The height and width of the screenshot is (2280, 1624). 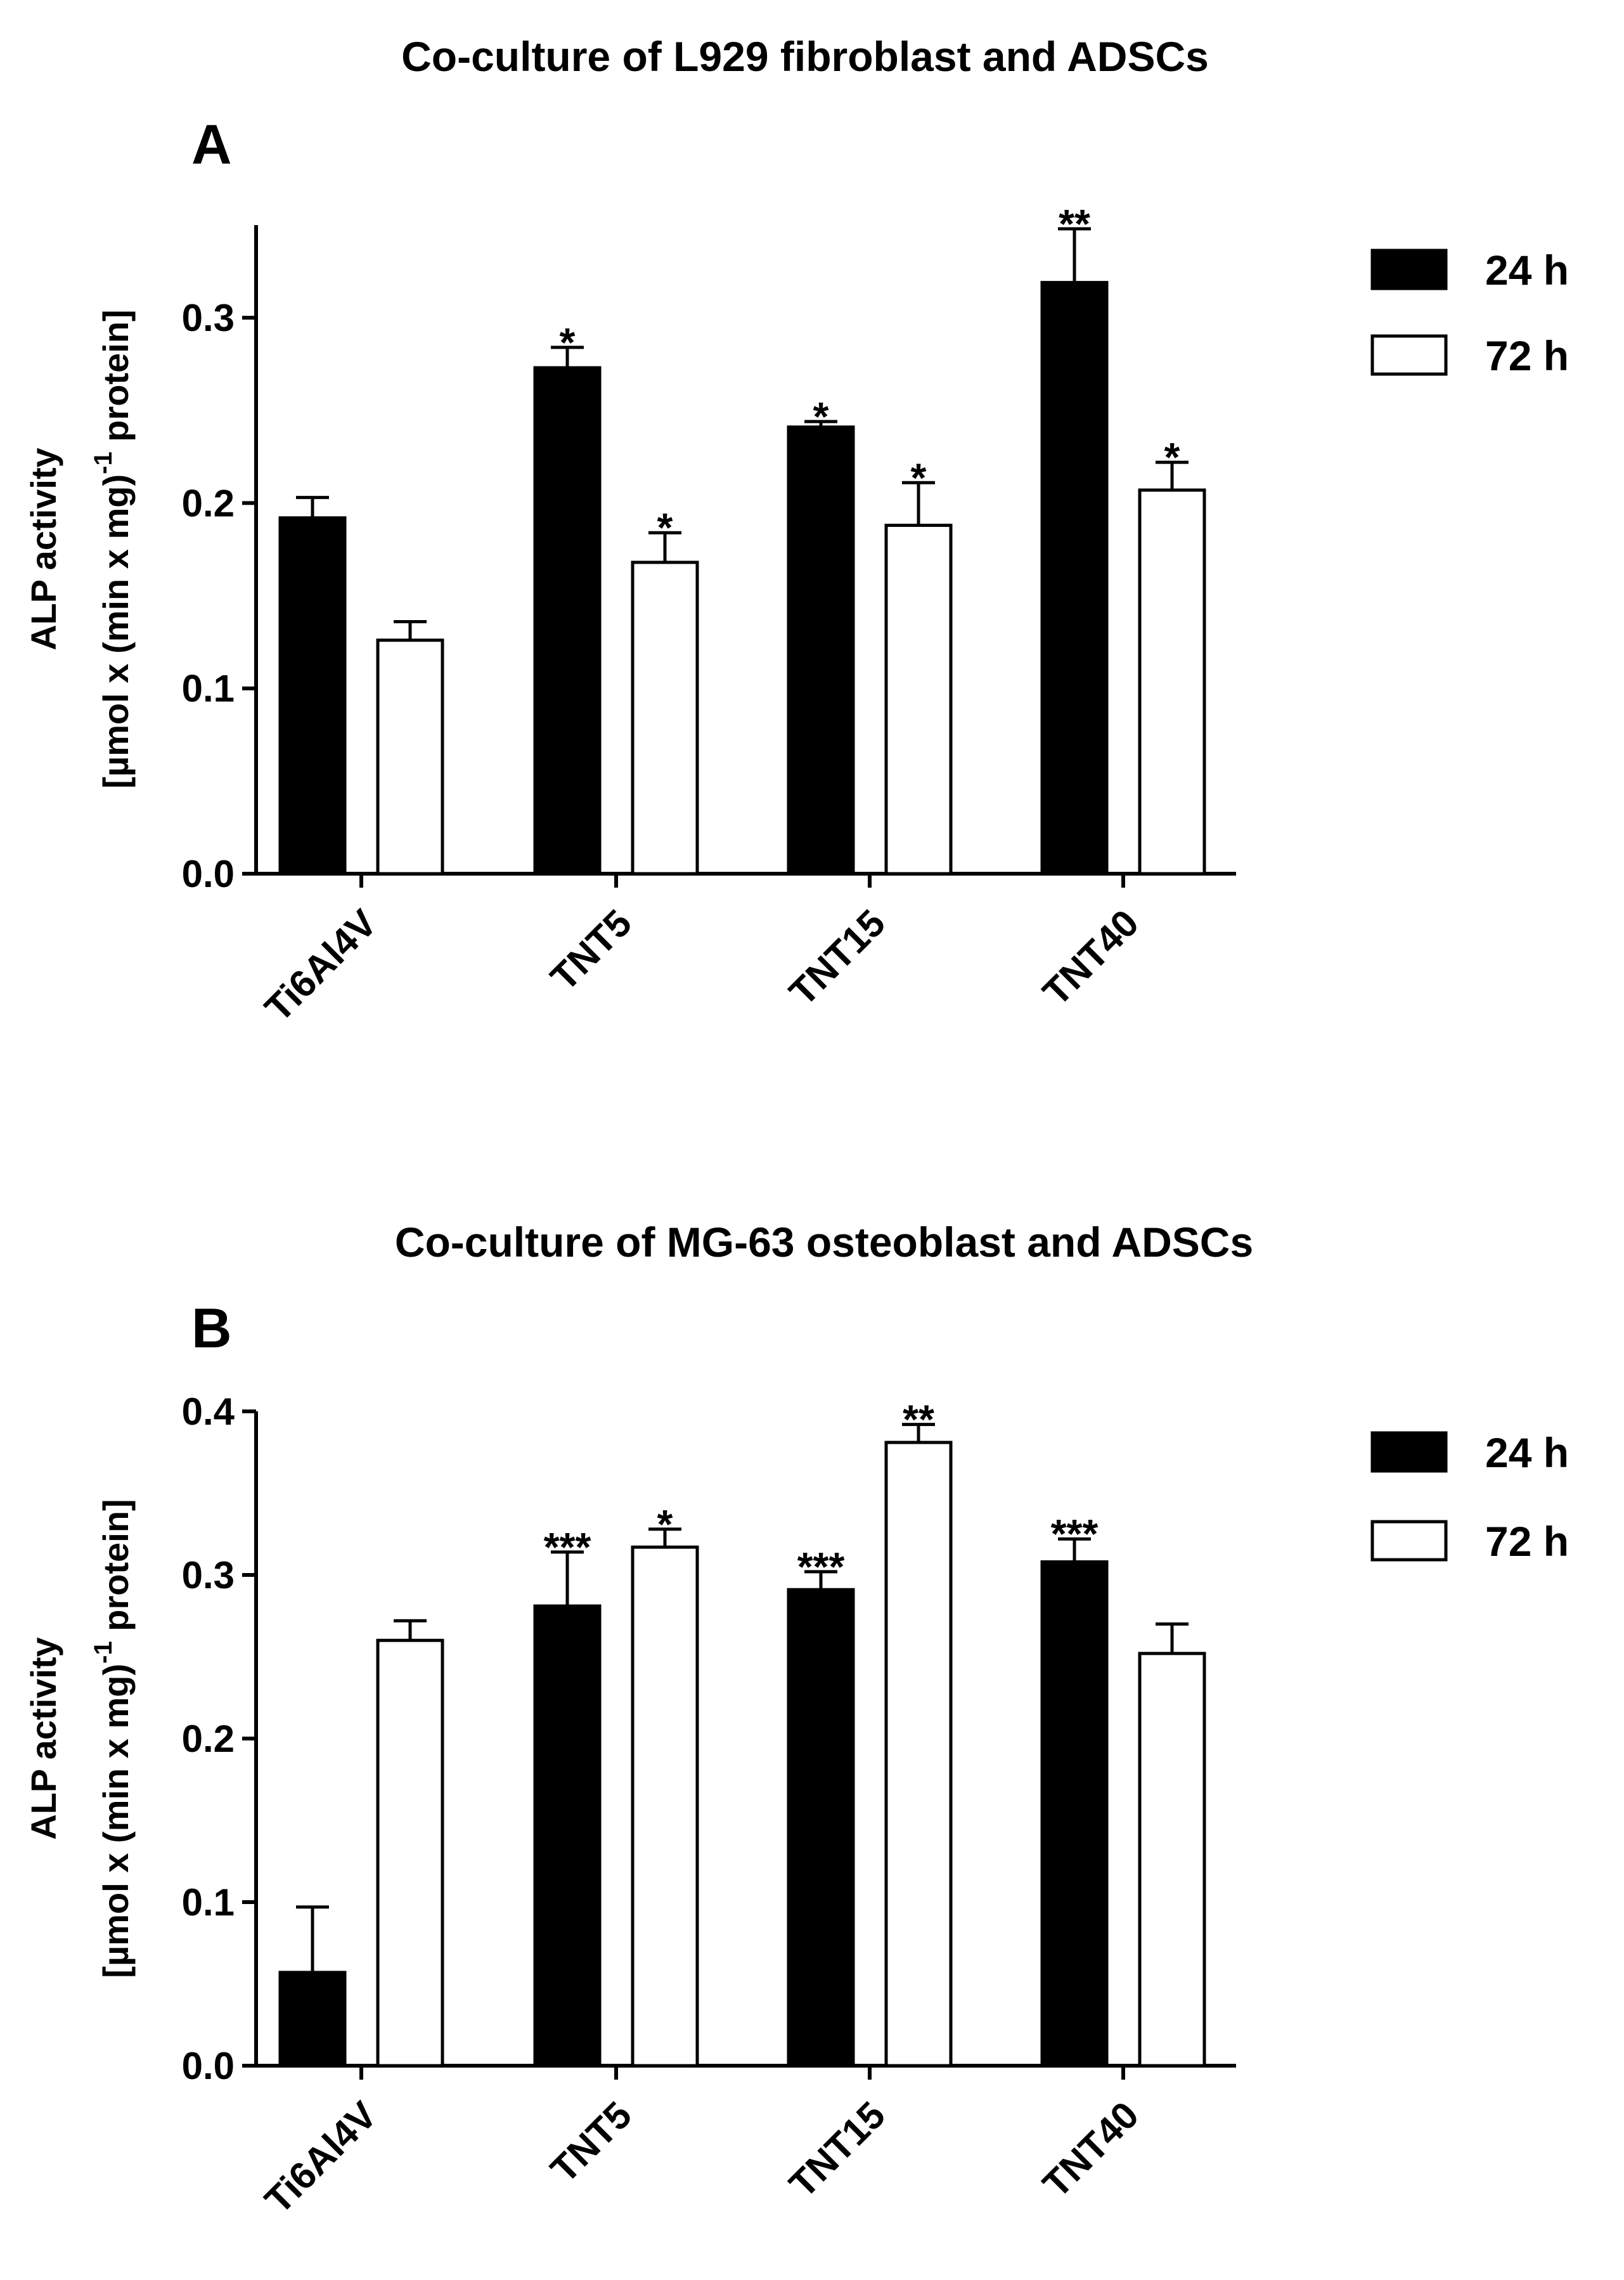 What do you see at coordinates (212, 1328) in the screenshot?
I see `panel-label: B` at bounding box center [212, 1328].